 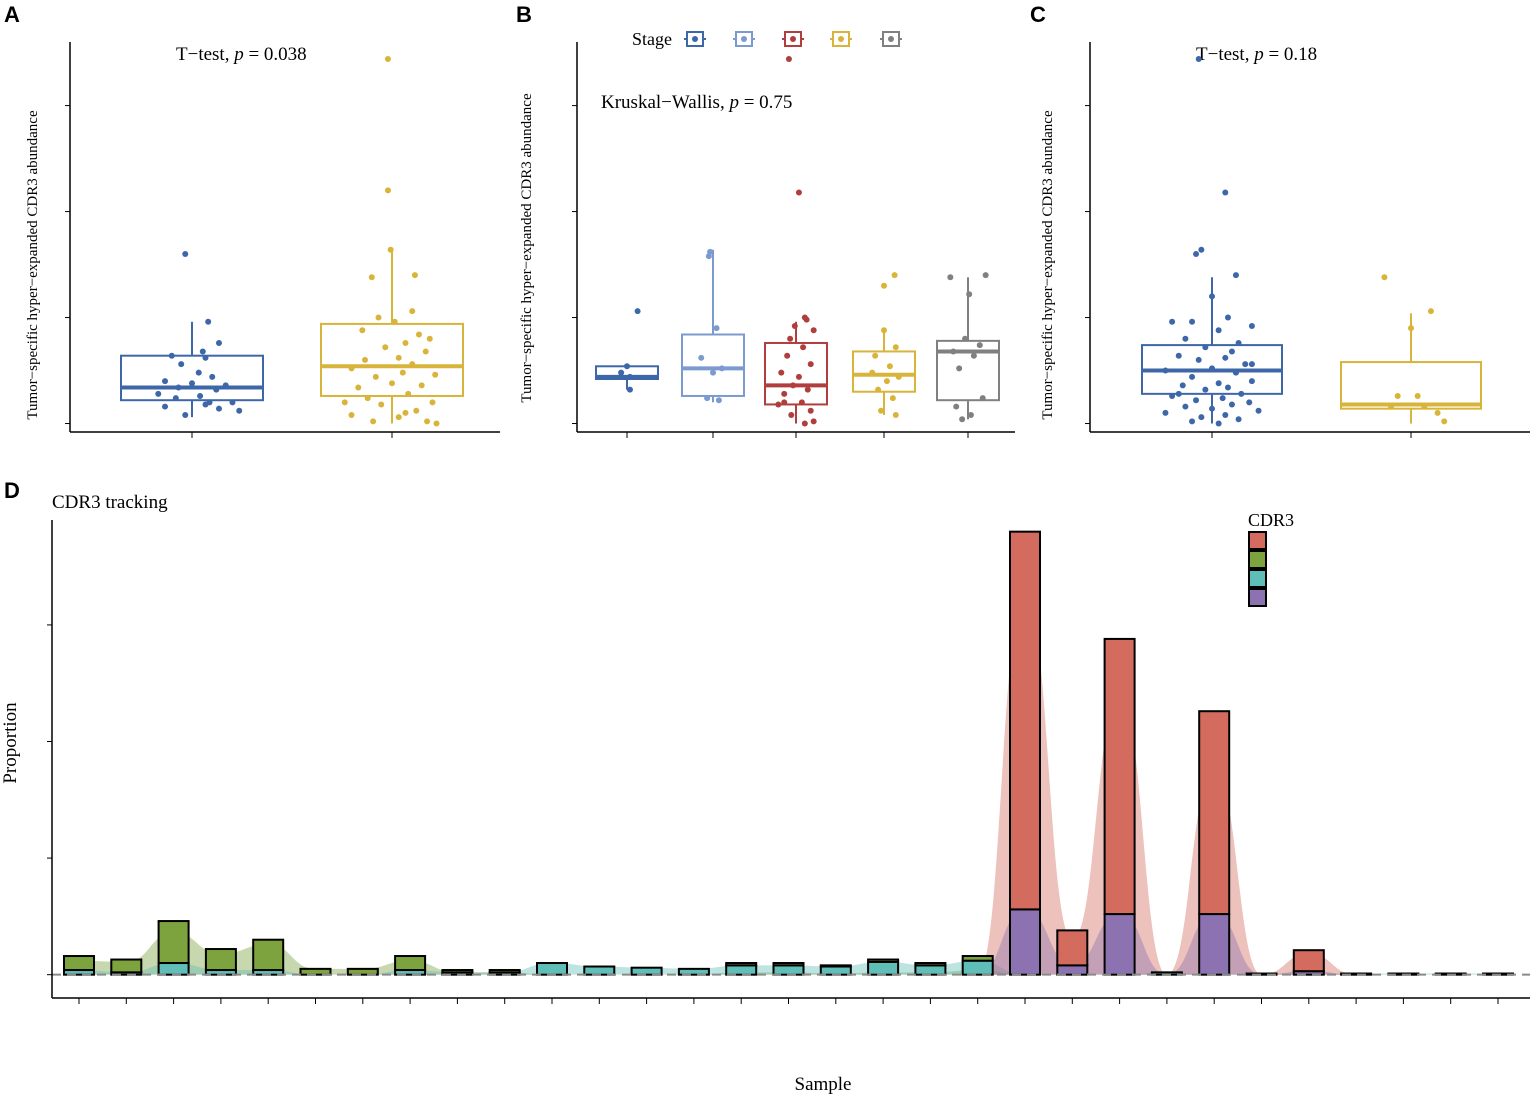 What do you see at coordinates (796, 241) in the screenshot?
I see `box-iii` at bounding box center [796, 241].